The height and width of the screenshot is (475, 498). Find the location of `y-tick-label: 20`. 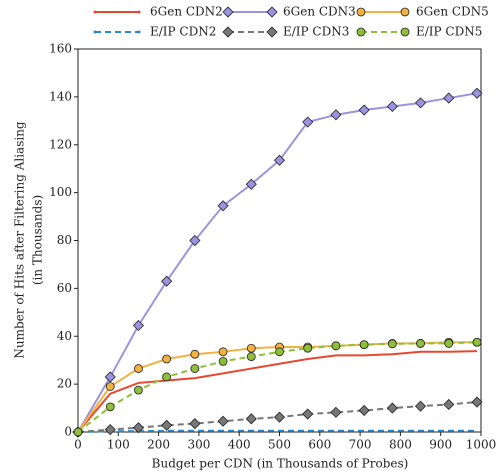

y-tick-label: 20 is located at coordinates (64, 384).